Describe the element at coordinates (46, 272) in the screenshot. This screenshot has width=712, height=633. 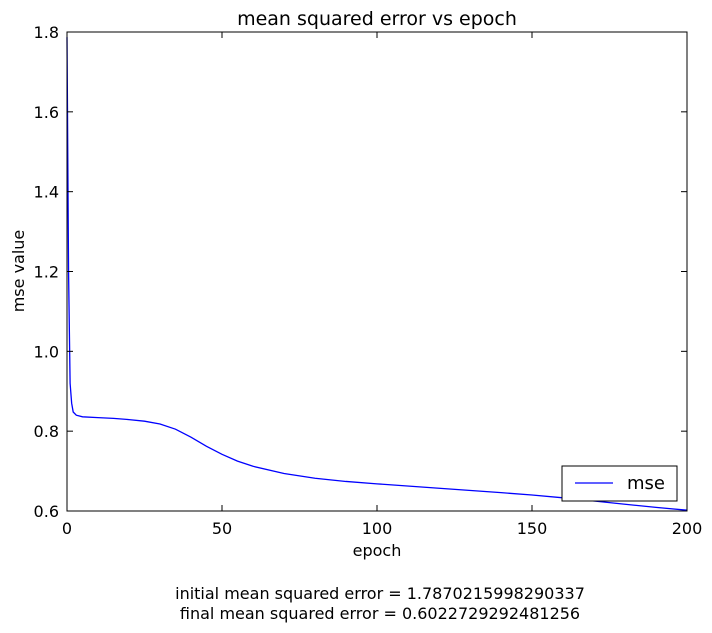
I see `y-tick-label: 1.2` at that location.